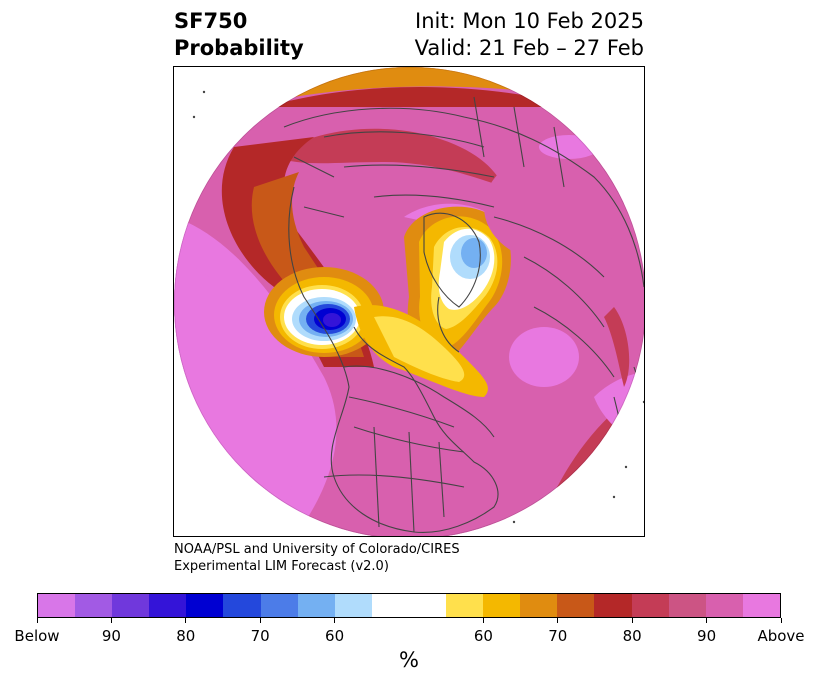 The width and height of the screenshot is (819, 686). I want to click on colorbar, so click(409, 605).